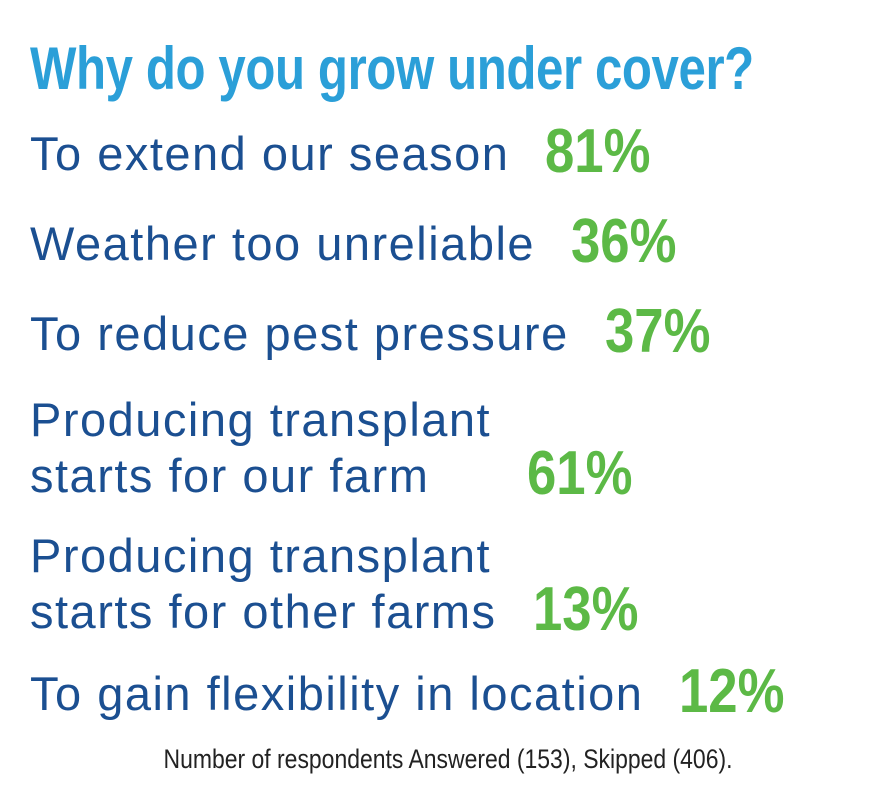 This screenshot has width=896, height=812. I want to click on item-row: To extend our season 81%, so click(350, 151).